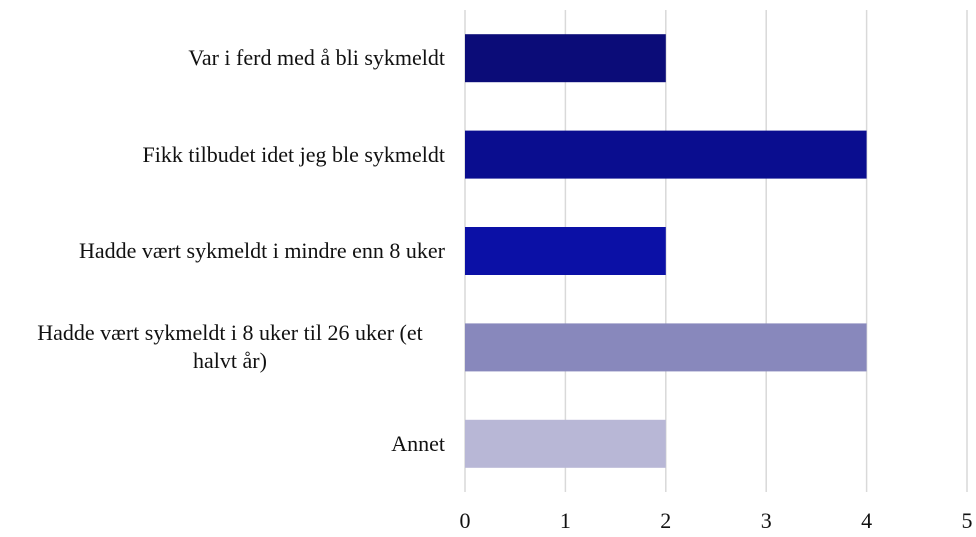 The width and height of the screenshot is (976, 537). What do you see at coordinates (465, 520) in the screenshot?
I see `x-tick-label: 0` at bounding box center [465, 520].